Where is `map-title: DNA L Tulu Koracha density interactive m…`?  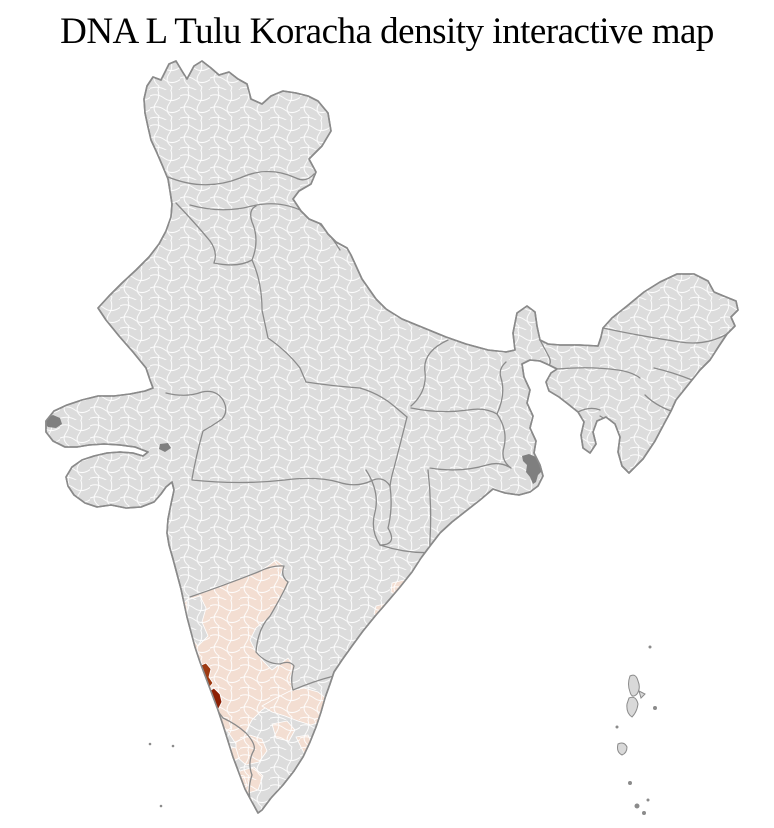
map-title: DNA L Tulu Koracha density interactive m… is located at coordinates (387, 31).